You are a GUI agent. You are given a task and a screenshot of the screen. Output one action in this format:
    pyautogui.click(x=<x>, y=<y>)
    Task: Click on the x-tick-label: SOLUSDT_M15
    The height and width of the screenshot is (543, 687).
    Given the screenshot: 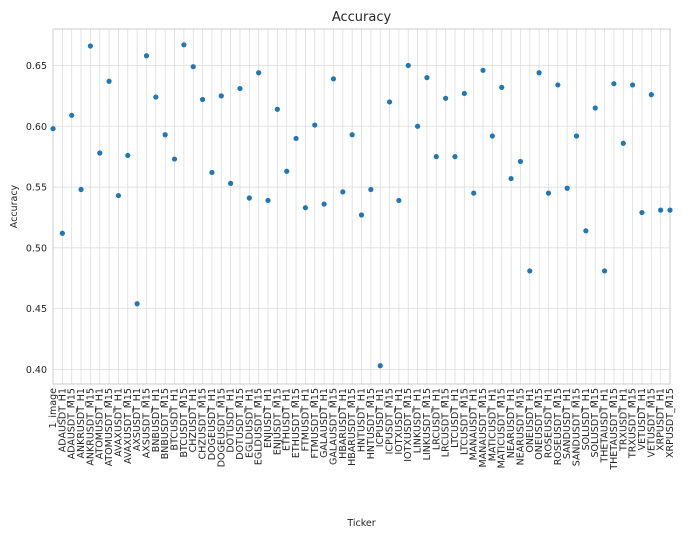 What is the action you would take?
    pyautogui.click(x=595, y=422)
    